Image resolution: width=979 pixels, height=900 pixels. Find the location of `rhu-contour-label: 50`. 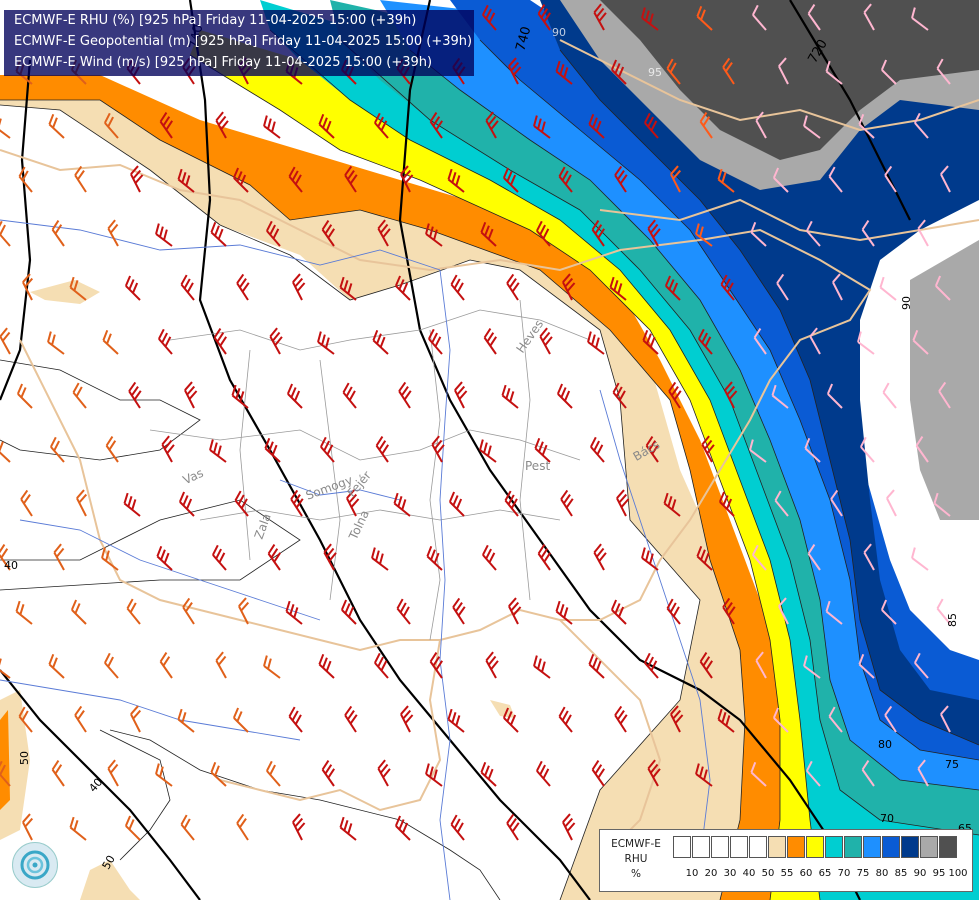

rhu-contour-label: 50 is located at coordinates (24, 758).